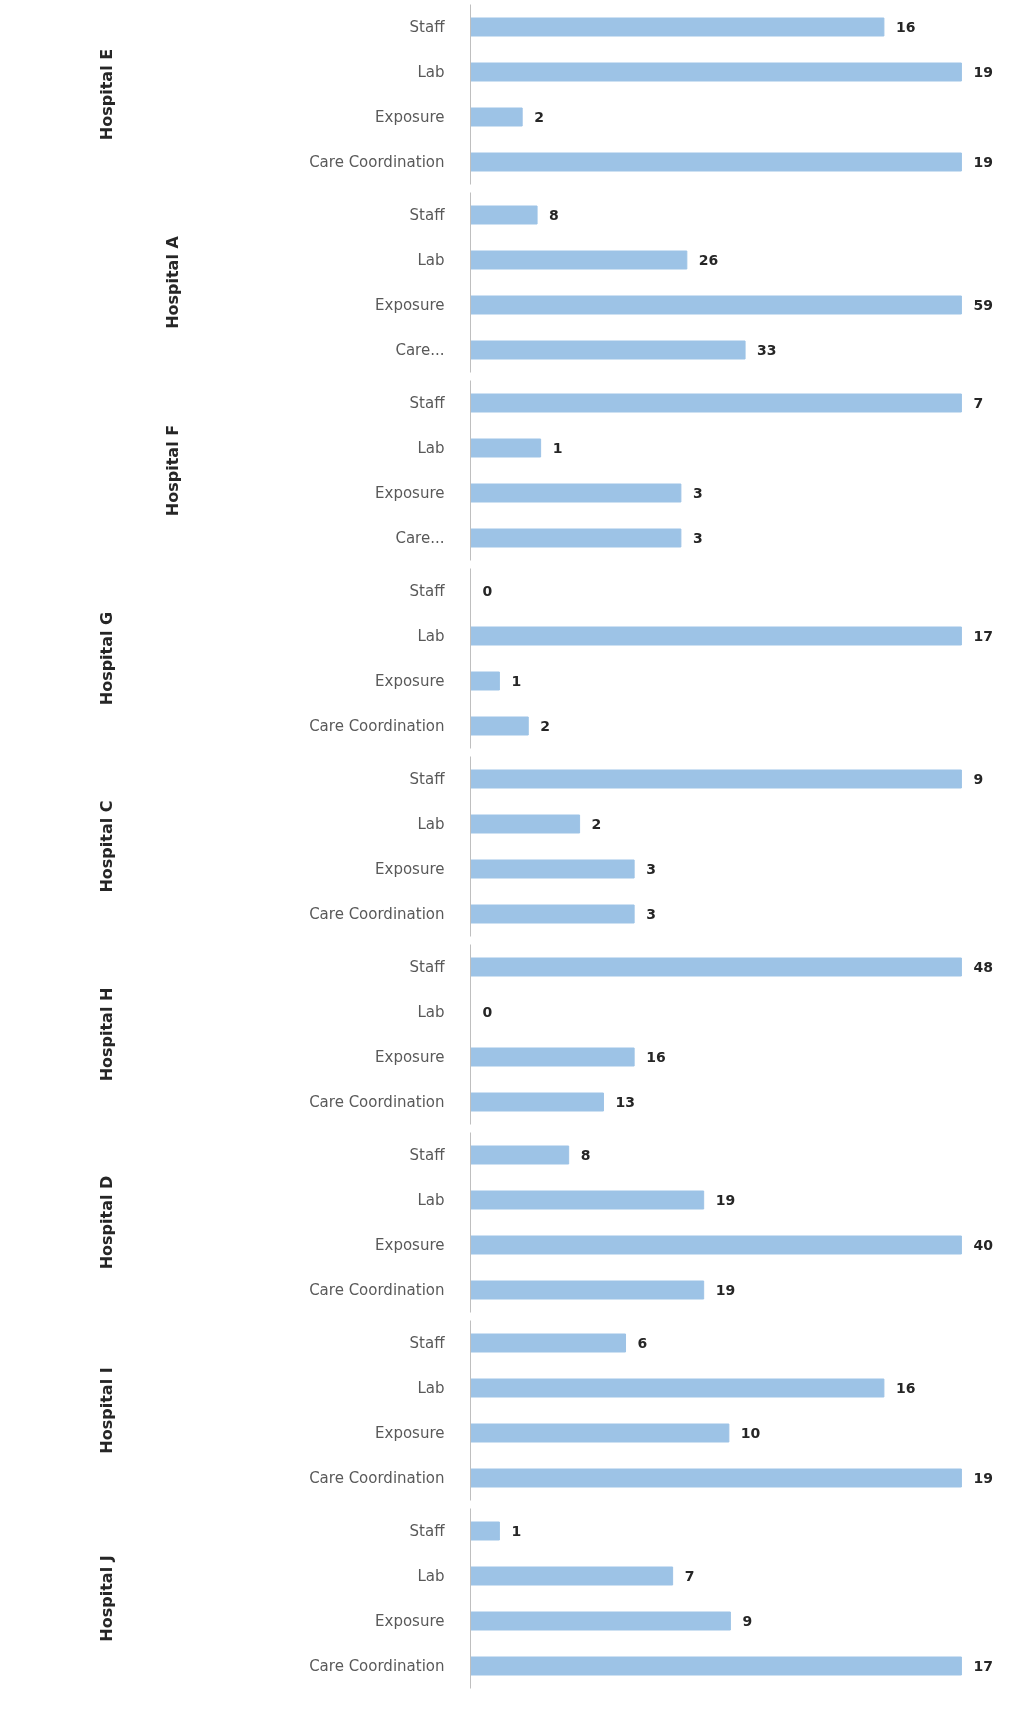 The height and width of the screenshot is (1717, 1029). Describe the element at coordinates (642, 1343) in the screenshot. I see `data-label: 6` at that location.